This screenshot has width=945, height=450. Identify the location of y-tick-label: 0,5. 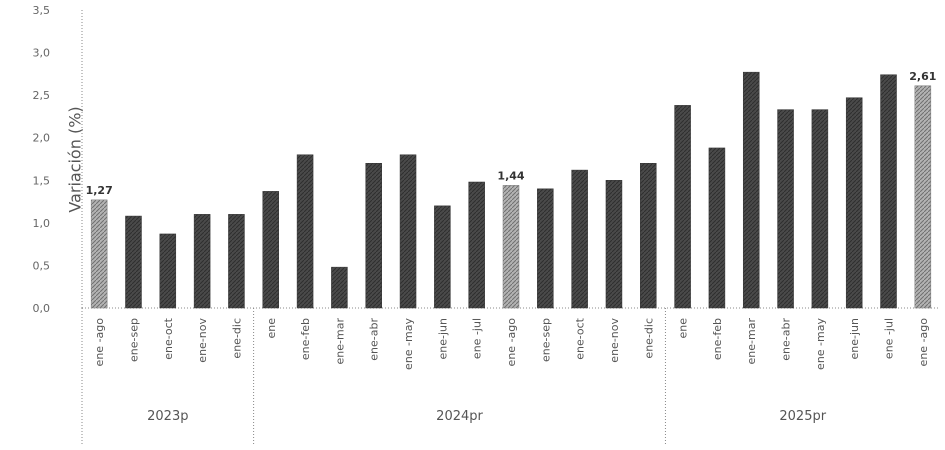
(42, 265).